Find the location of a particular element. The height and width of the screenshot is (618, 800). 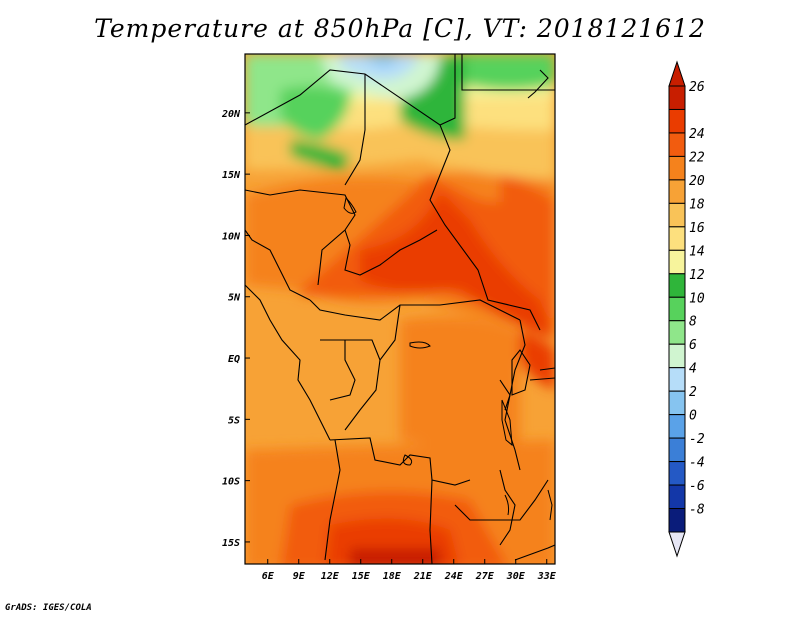

lat-tick-label: 10S is located at coordinates (231, 482).